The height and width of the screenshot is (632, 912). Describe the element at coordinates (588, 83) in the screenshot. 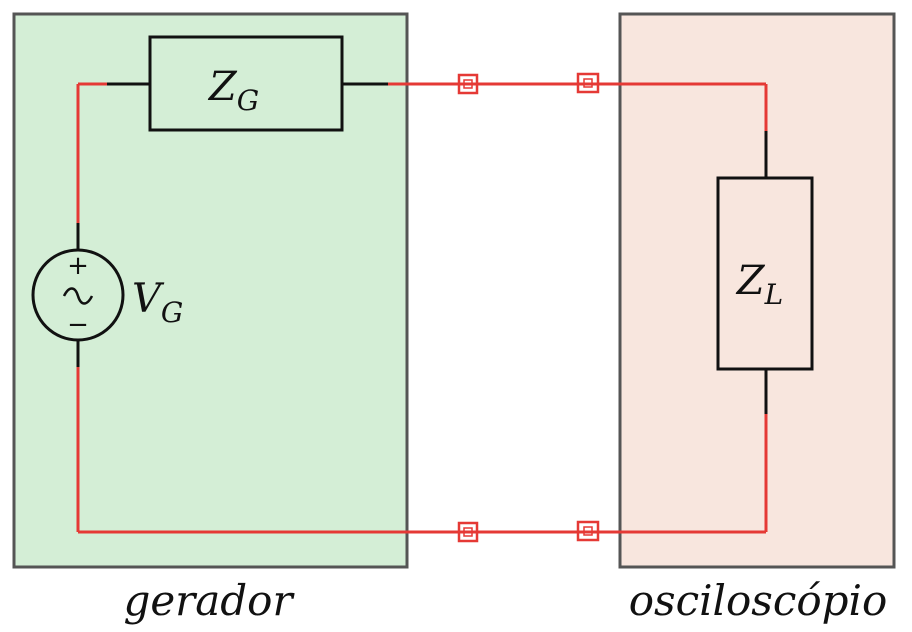

I see `connector-top-right` at that location.